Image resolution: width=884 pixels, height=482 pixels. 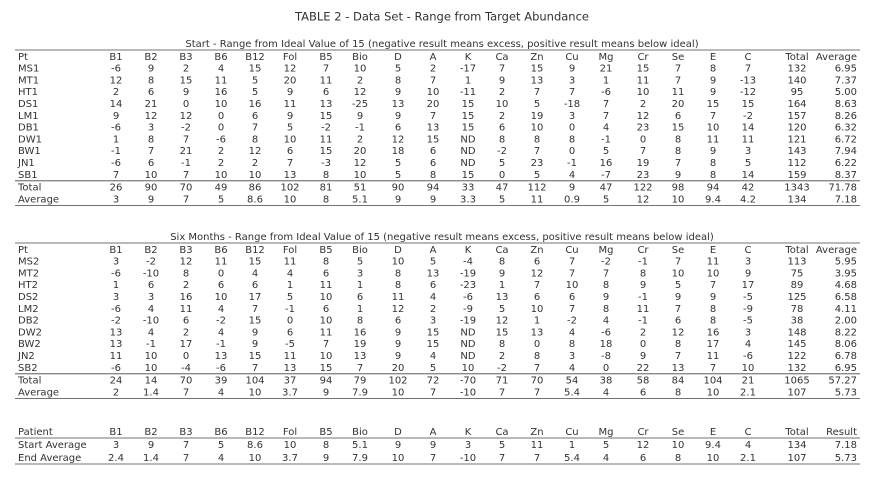 I want to click on summary-cell: 4.2, so click(x=748, y=199).